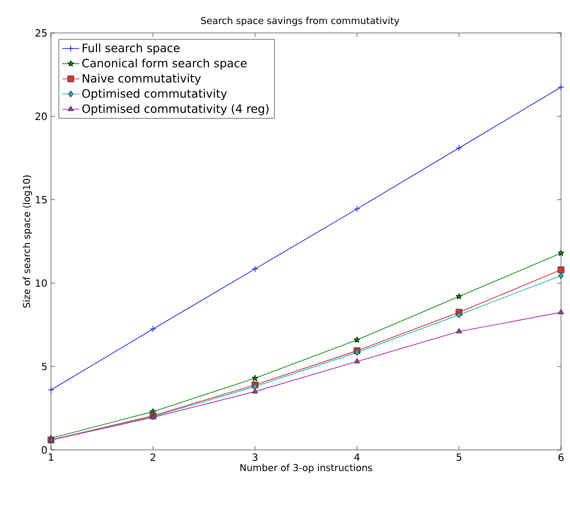 The image size is (570, 510). What do you see at coordinates (153, 457) in the screenshot?
I see `x-tick-label: 2` at bounding box center [153, 457].